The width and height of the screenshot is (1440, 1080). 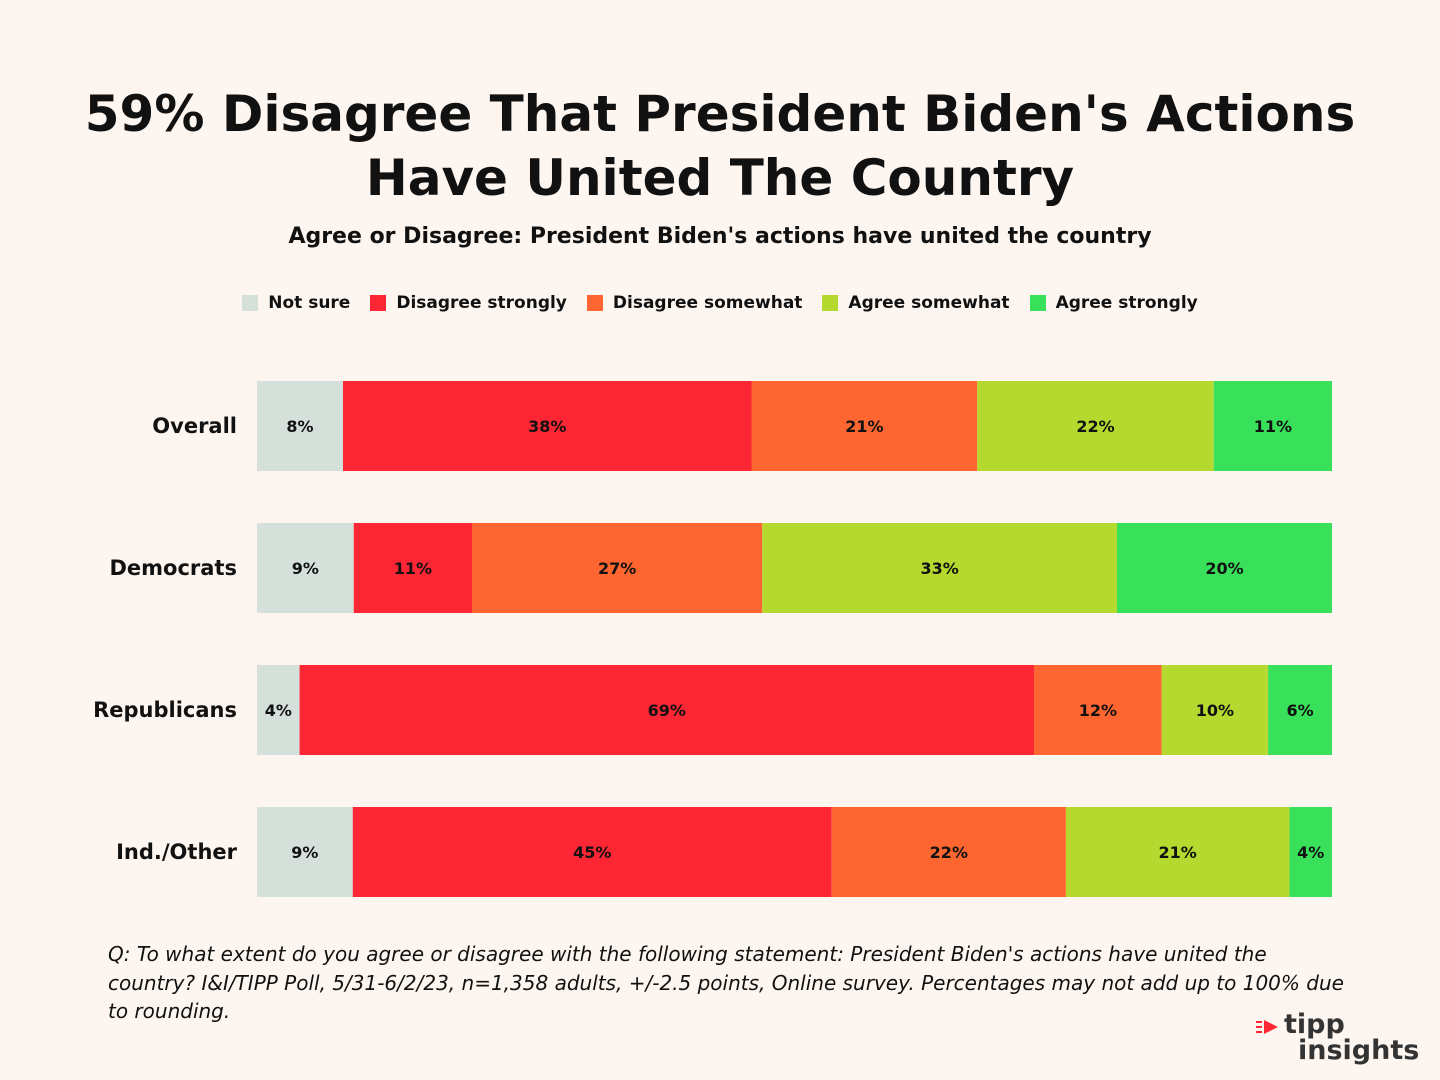 I want to click on category-label: Overall, so click(x=194, y=426).